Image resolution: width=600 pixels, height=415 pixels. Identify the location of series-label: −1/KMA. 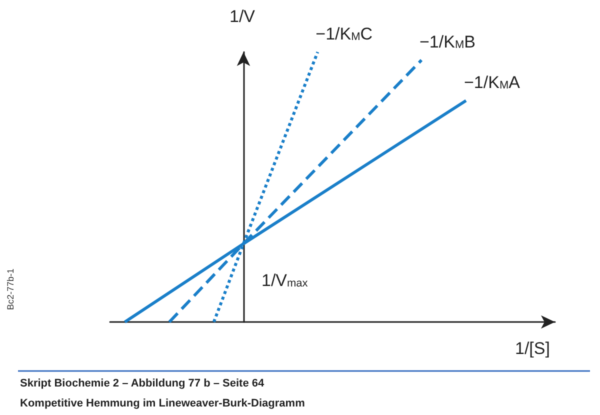
(492, 82).